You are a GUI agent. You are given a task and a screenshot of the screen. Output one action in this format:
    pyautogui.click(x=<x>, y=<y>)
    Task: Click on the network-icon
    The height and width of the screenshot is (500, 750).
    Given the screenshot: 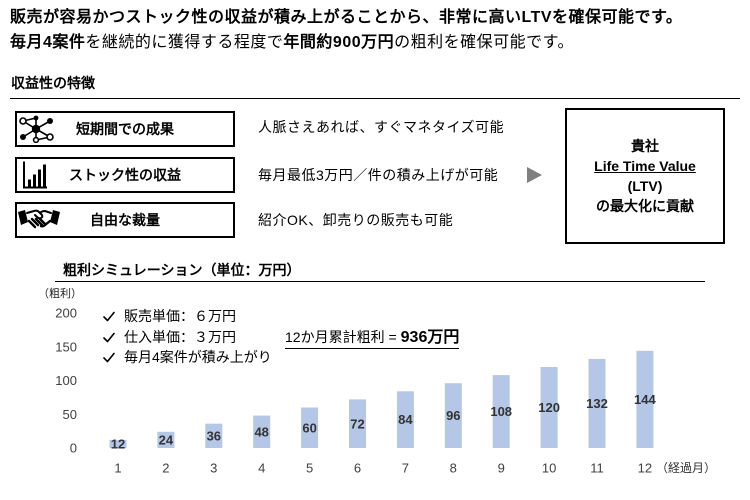 What is the action you would take?
    pyautogui.click(x=36, y=129)
    